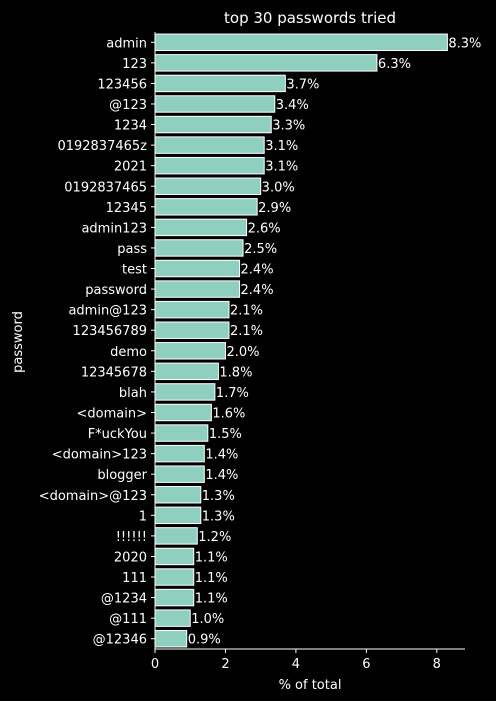 The width and height of the screenshot is (496, 701). I want to click on data-label-22: 1.3%, so click(218, 496).